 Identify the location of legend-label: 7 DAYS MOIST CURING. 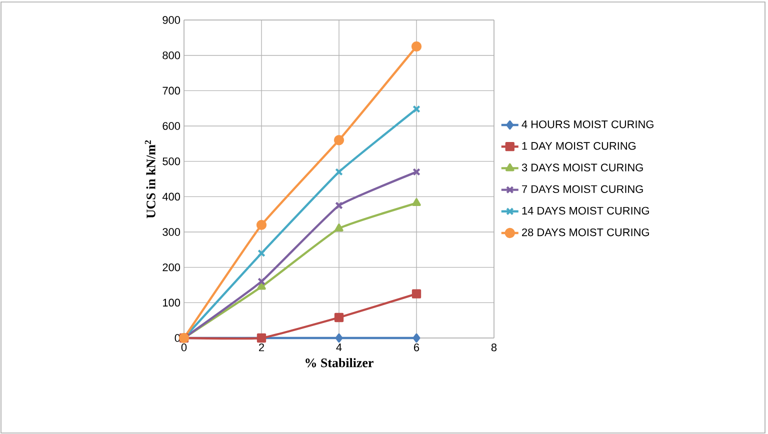
(582, 189).